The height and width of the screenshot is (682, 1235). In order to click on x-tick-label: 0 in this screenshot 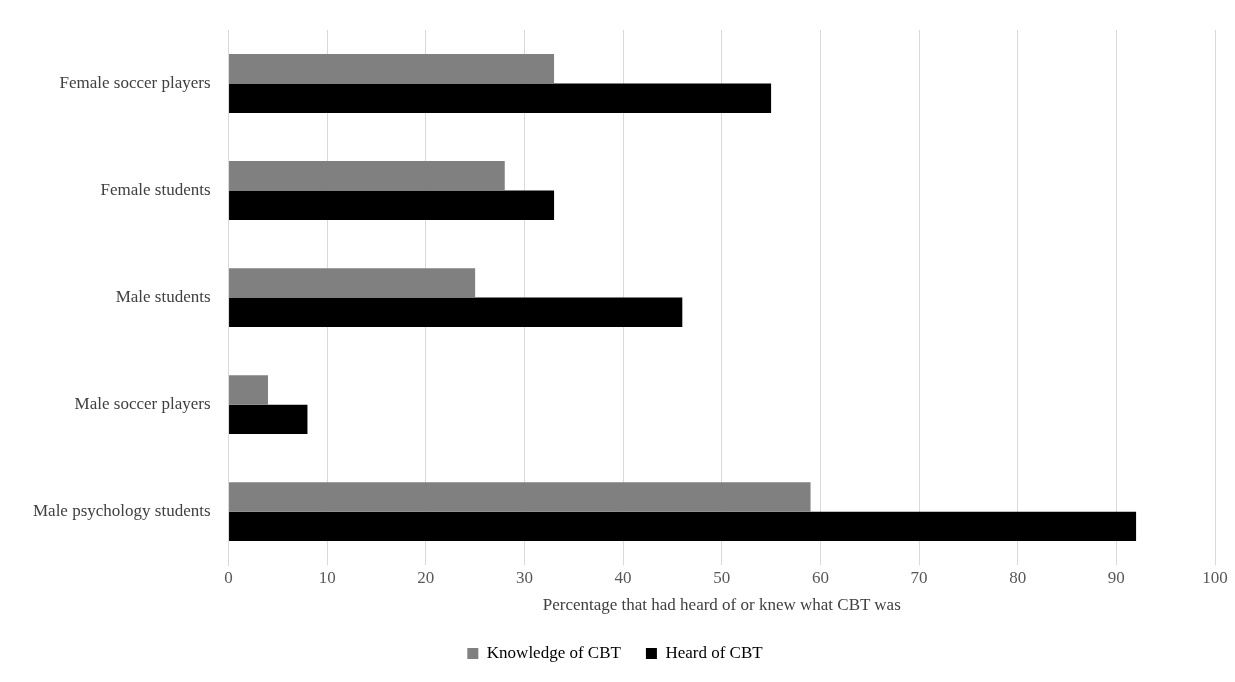, I will do `click(228, 577)`.